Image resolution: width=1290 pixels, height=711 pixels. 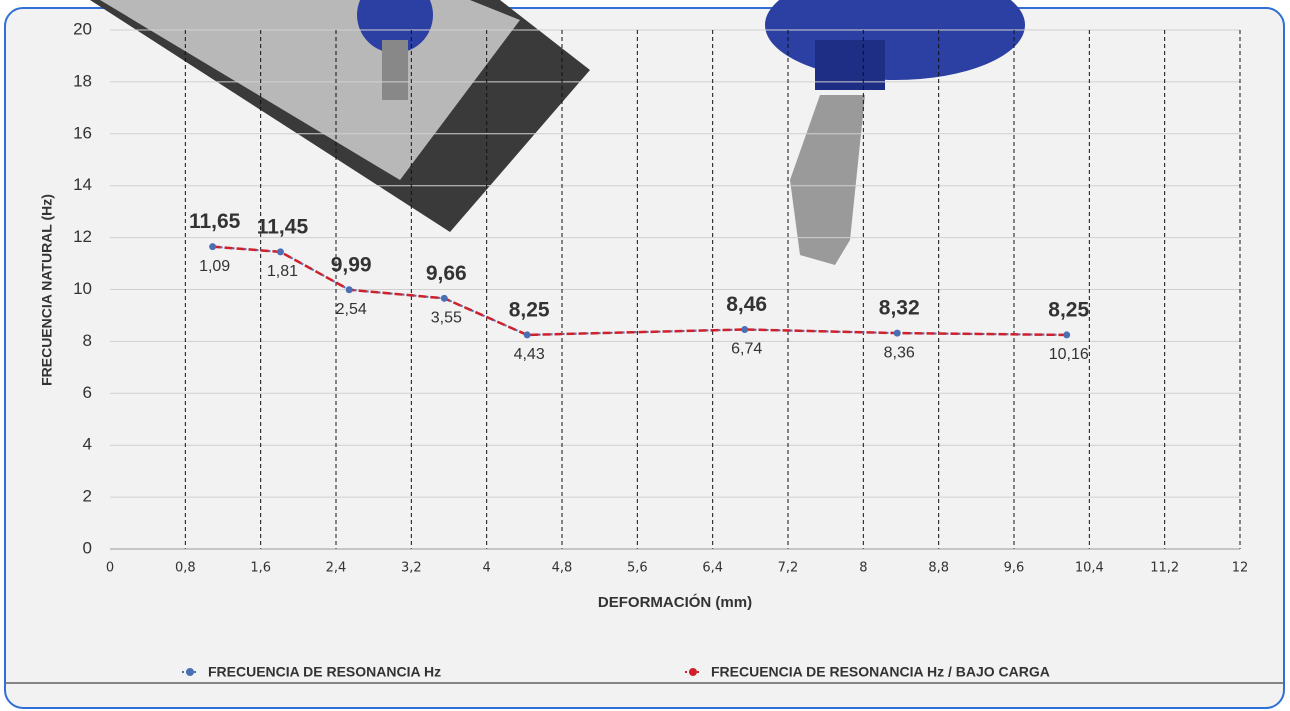 I want to click on data-label: 9,99, so click(x=351, y=264).